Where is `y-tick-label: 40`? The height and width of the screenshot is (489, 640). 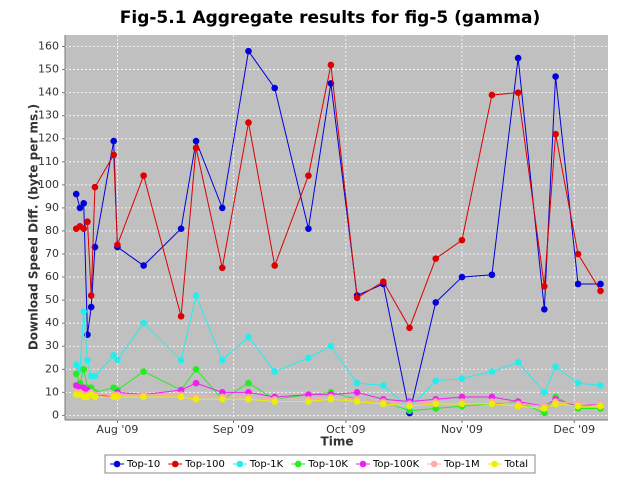
y-tick-label: 40 is located at coordinates (52, 322).